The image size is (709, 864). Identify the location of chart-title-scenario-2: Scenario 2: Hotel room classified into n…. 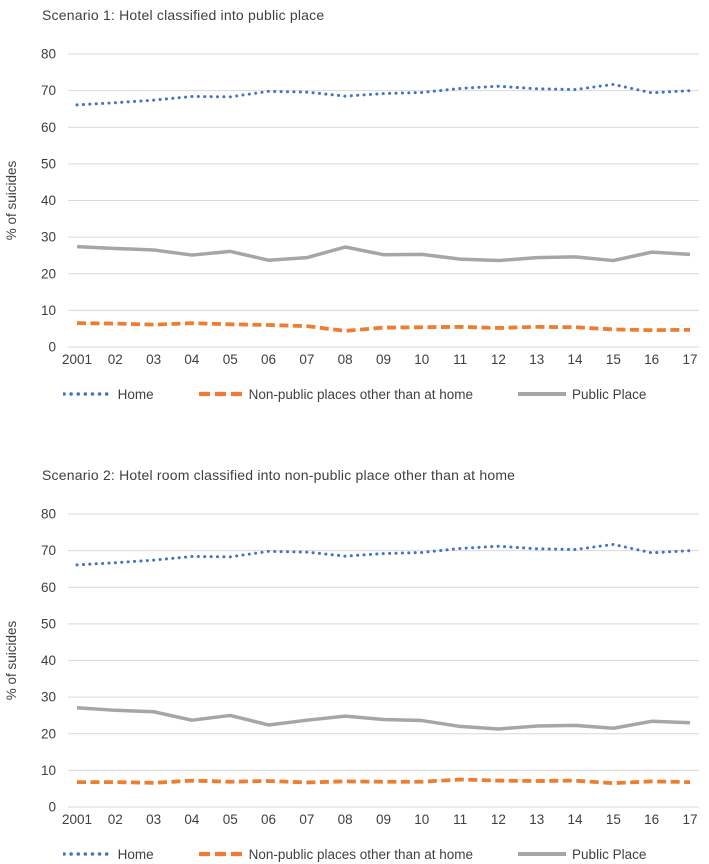
(279, 475).